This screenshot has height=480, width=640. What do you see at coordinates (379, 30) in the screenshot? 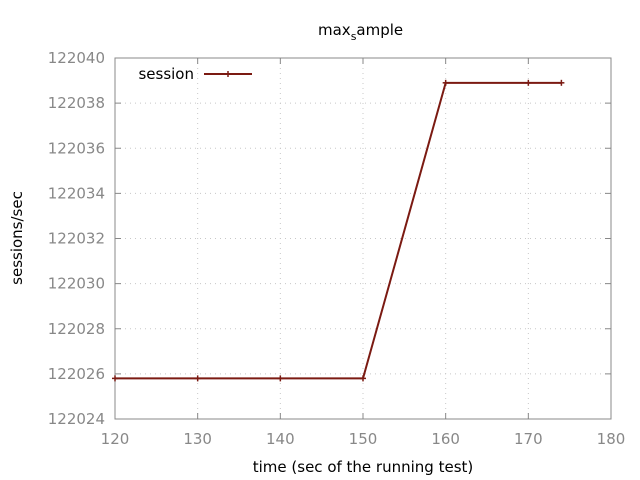
I see `chart-title-rest: ample` at bounding box center [379, 30].